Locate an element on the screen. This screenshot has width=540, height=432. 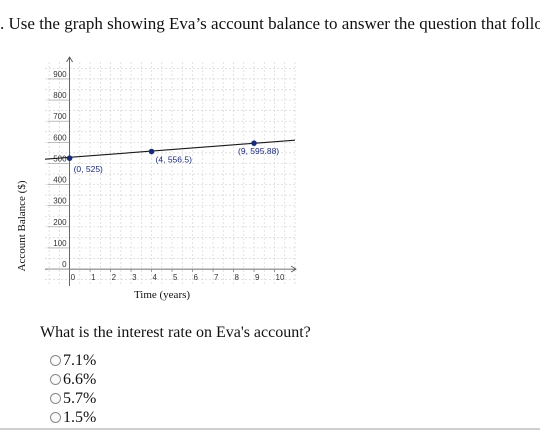
x-tick-label: 3 is located at coordinates (134, 277).